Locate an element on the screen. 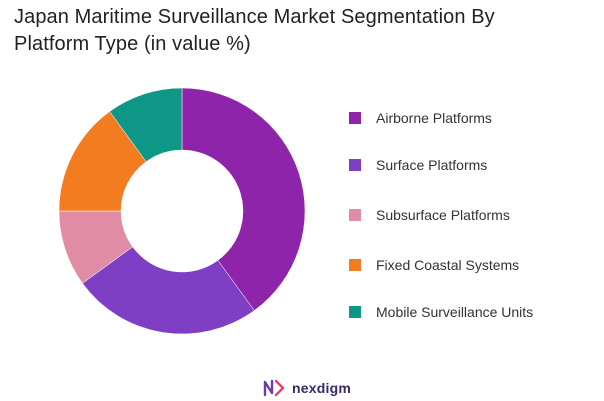  legend-item-mobile-surveillance-units: Mobile Surveillance Units is located at coordinates (441, 312).